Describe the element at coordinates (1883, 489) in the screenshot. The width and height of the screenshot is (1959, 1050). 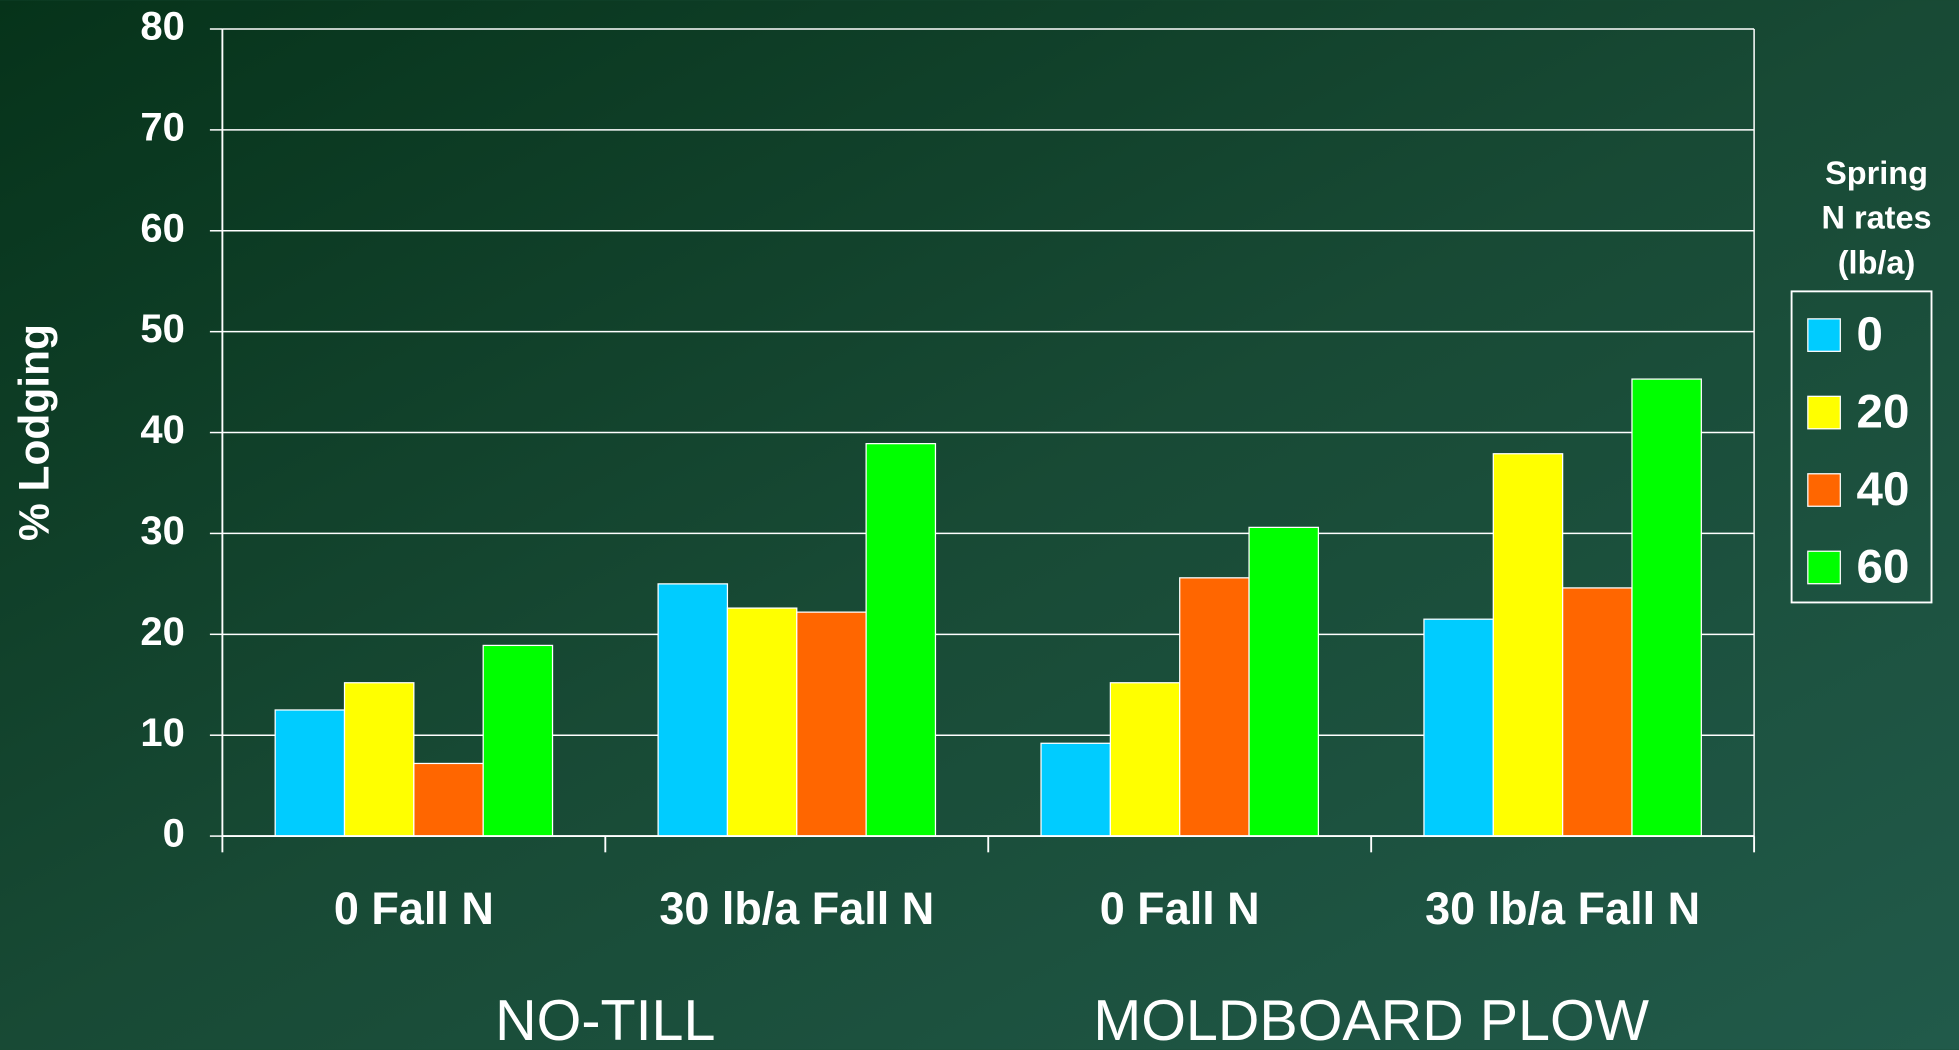
I see `legend-label: 40` at that location.